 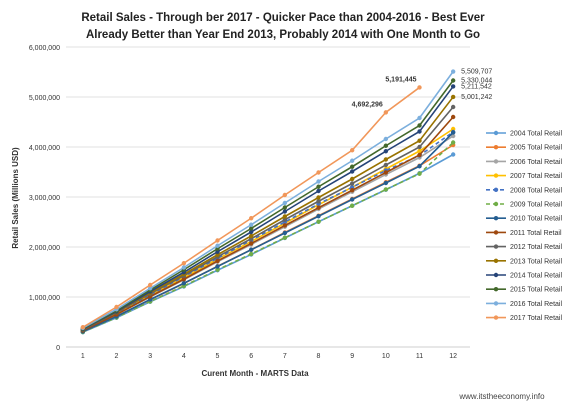 What do you see at coordinates (536, 304) in the screenshot?
I see `legend-label: 2016 Total Retail` at bounding box center [536, 304].